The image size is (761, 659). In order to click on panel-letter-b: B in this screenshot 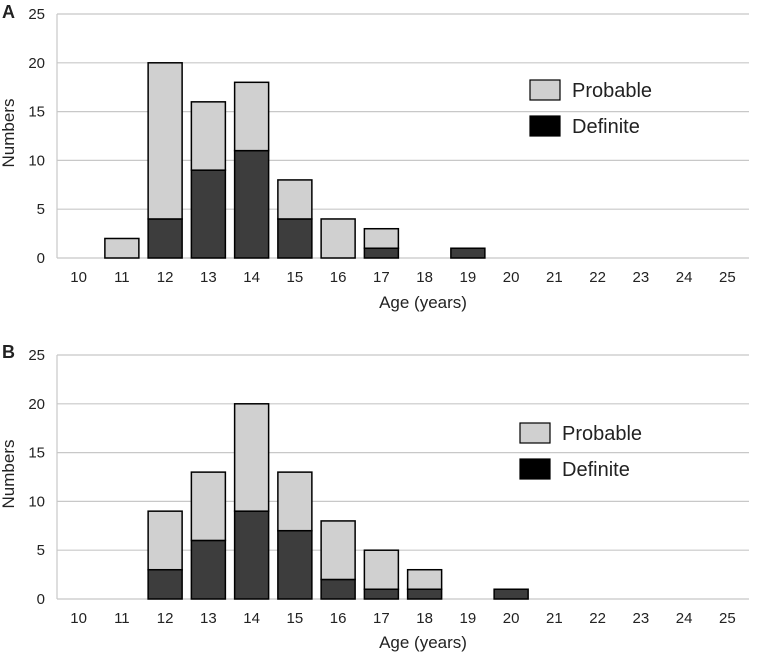, I will do `click(8, 352)`.